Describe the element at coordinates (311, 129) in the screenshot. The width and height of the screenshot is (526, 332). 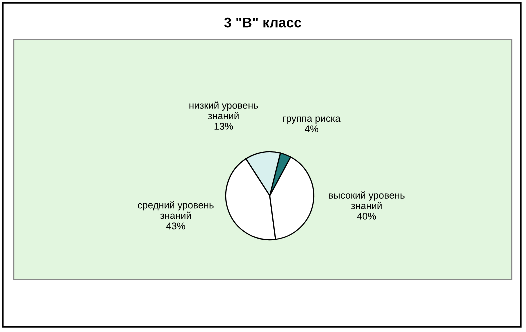
I see `data-label: 4%` at that location.